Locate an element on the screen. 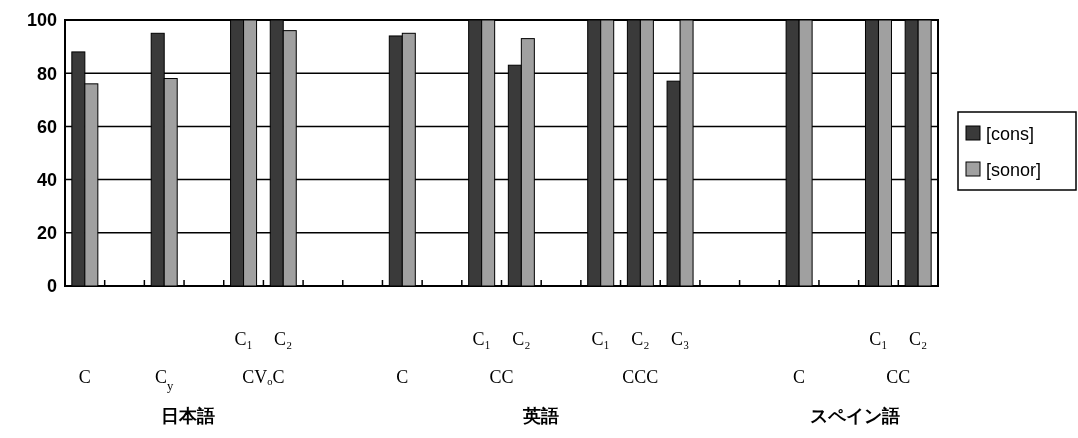 This screenshot has width=1078, height=438. text: 日本語 is located at coordinates (188, 415).